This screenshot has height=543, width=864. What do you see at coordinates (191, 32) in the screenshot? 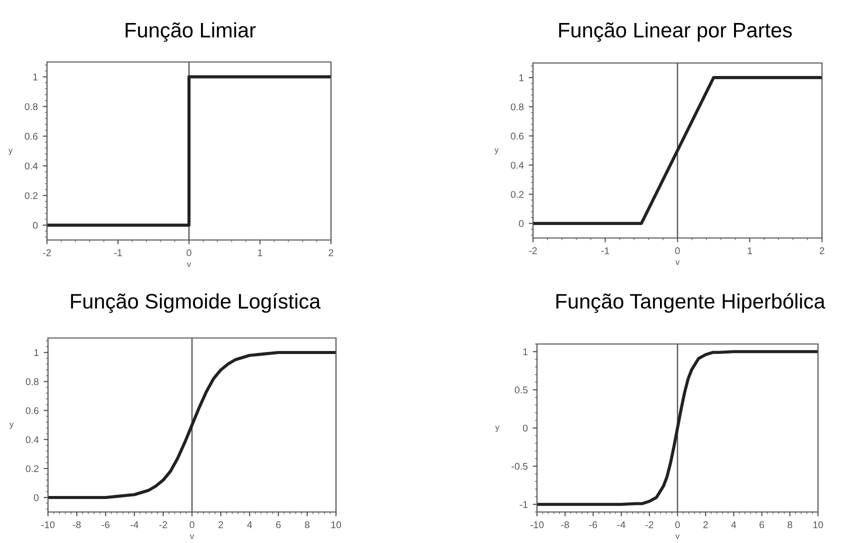
I see `chart-title: Função Limiar` at bounding box center [191, 32].